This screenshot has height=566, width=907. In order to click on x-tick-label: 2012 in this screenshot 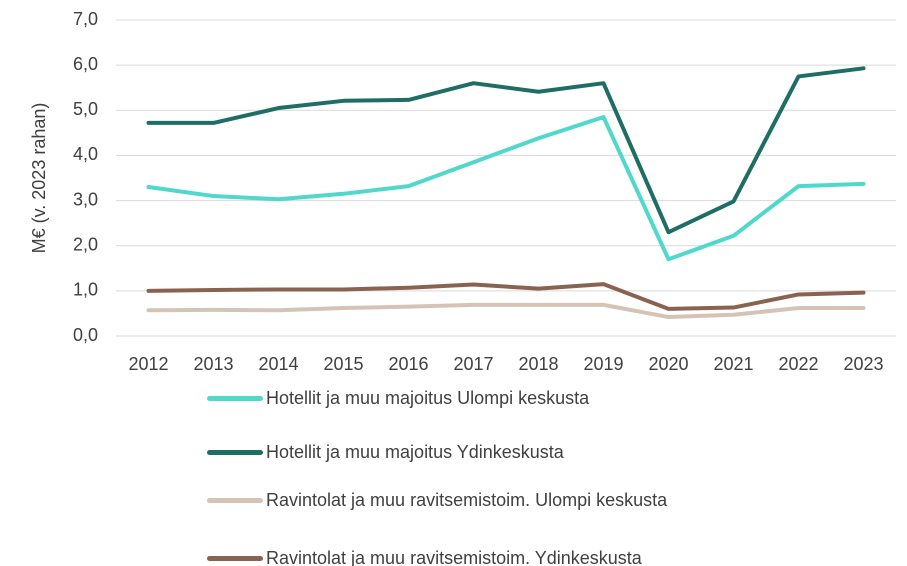, I will do `click(148, 364)`.